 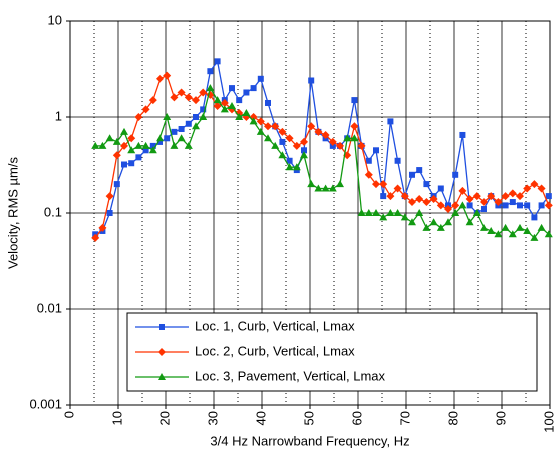 What do you see at coordinates (212, 418) in the screenshot?
I see `x-tick-label: 30` at bounding box center [212, 418].